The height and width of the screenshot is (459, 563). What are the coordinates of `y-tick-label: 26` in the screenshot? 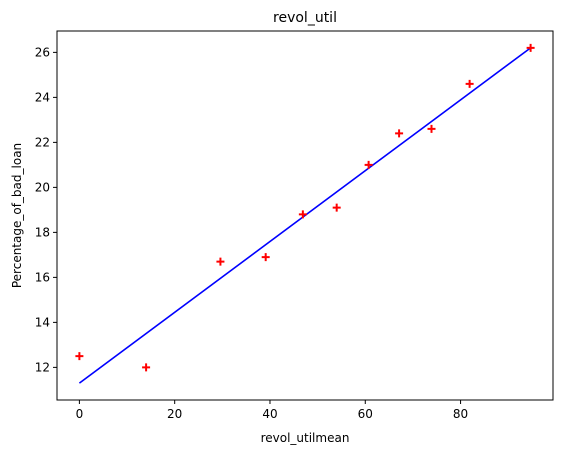 It's located at (42, 52).